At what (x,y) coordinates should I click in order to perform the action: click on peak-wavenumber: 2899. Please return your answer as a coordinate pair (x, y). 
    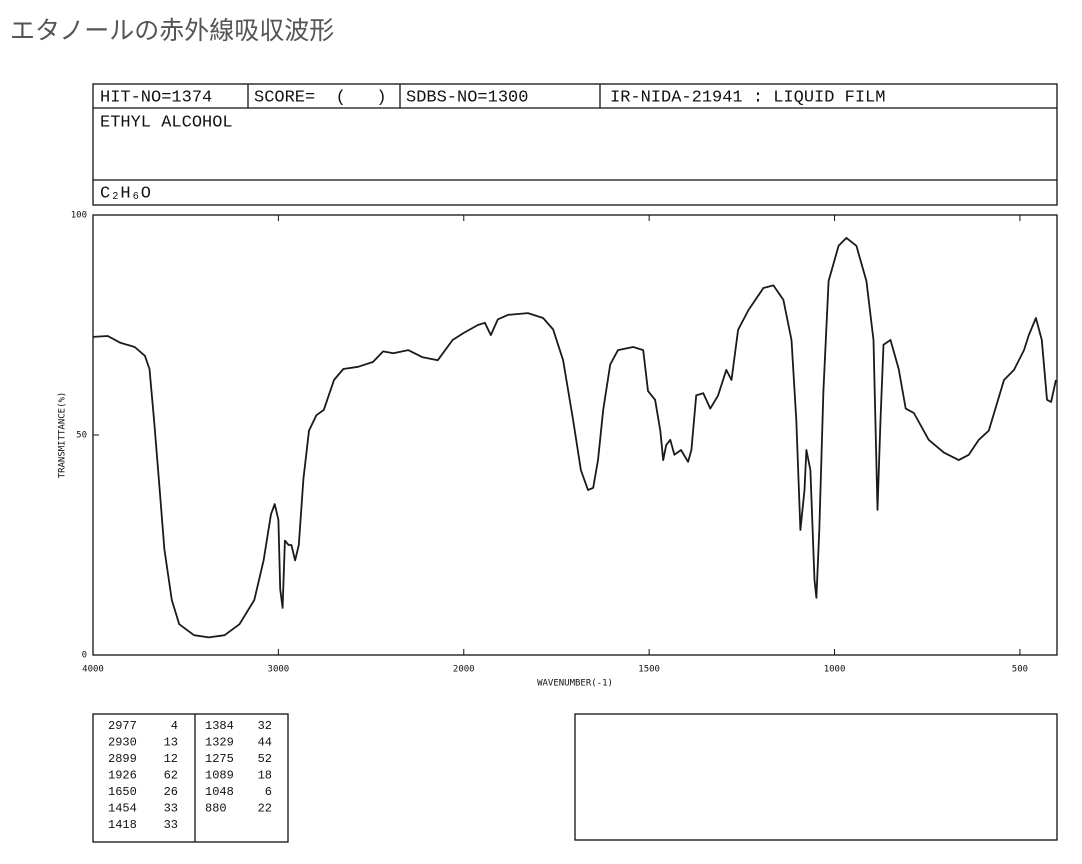
    Looking at the image, I should click on (122, 759).